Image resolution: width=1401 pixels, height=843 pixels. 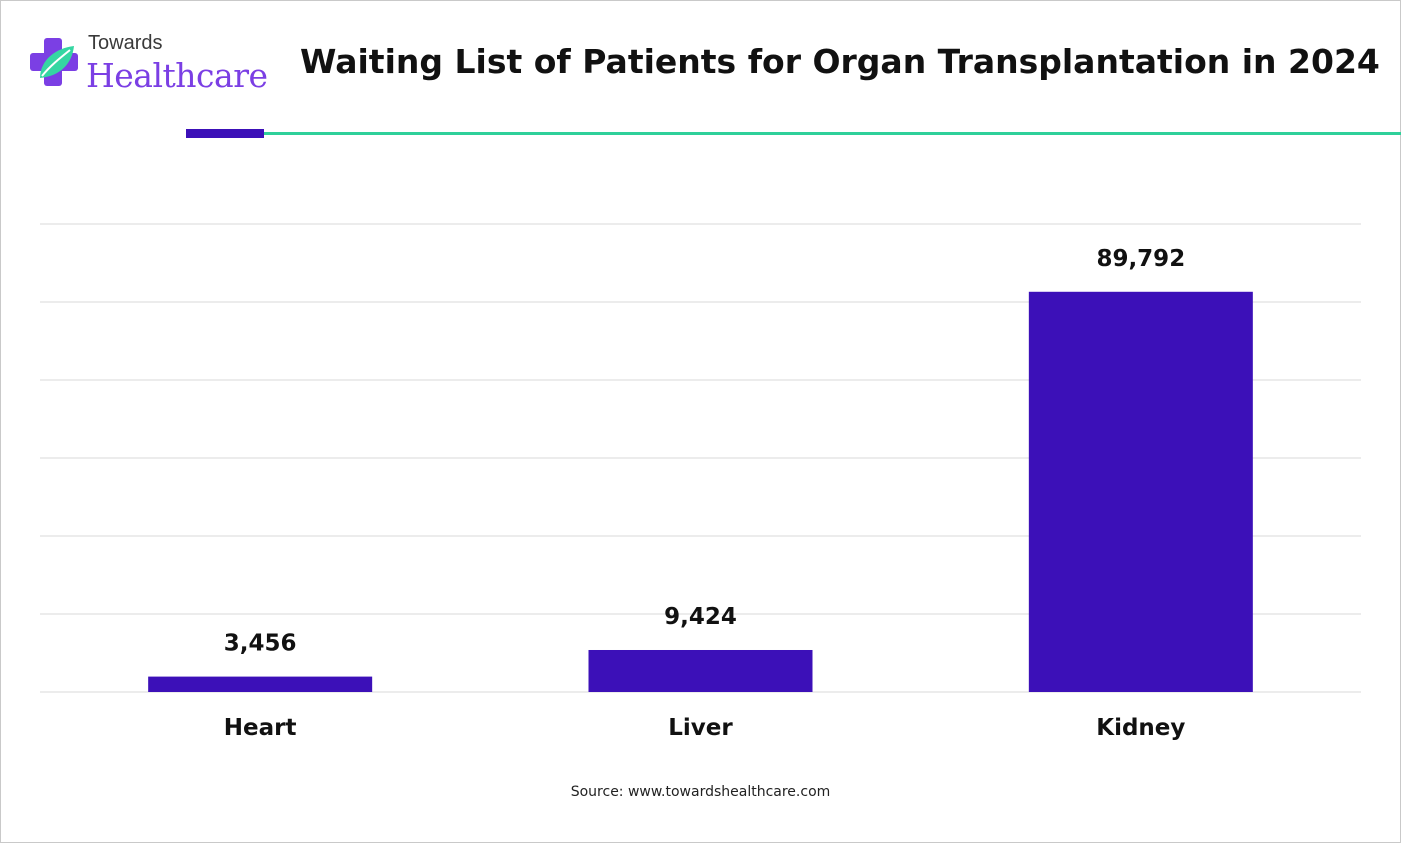 I want to click on data-label-heart: 3,456, so click(x=260, y=644).